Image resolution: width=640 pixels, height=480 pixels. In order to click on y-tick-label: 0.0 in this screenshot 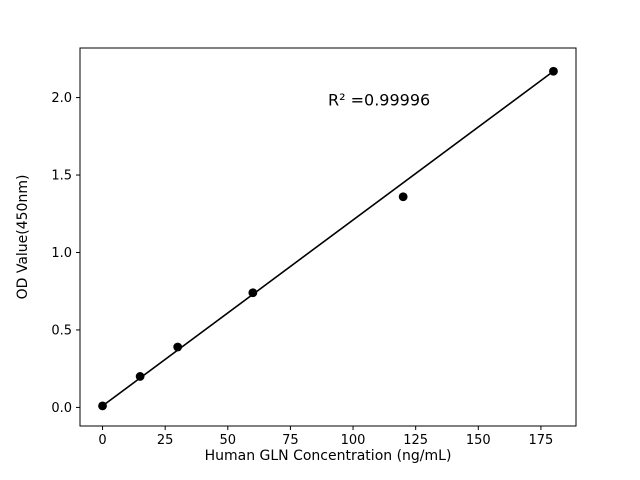, I will do `click(61, 408)`.